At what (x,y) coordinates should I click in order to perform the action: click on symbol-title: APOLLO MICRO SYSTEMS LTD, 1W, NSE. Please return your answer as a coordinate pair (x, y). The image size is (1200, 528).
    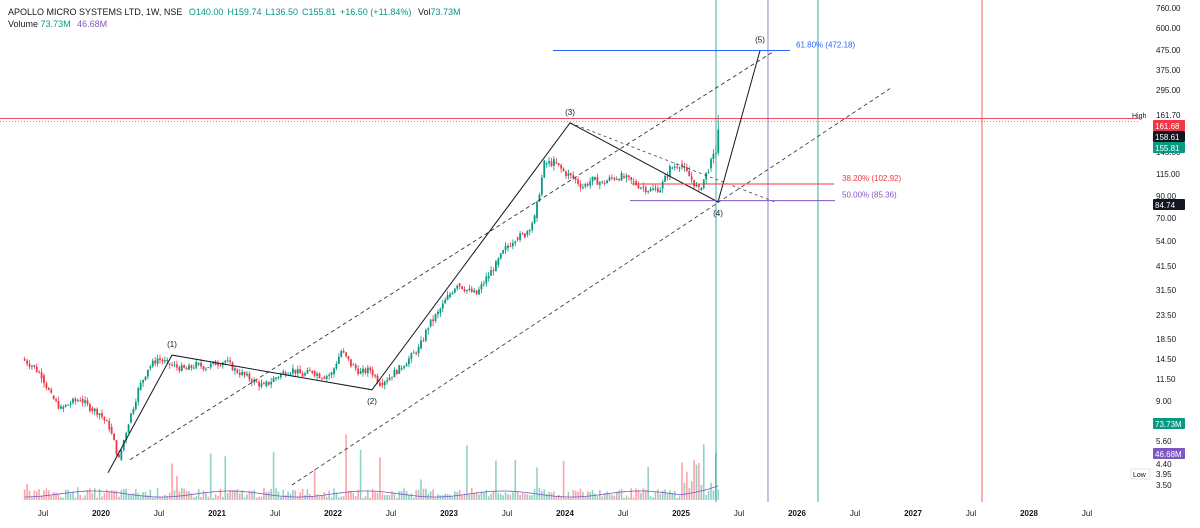
    Looking at the image, I should click on (95, 12).